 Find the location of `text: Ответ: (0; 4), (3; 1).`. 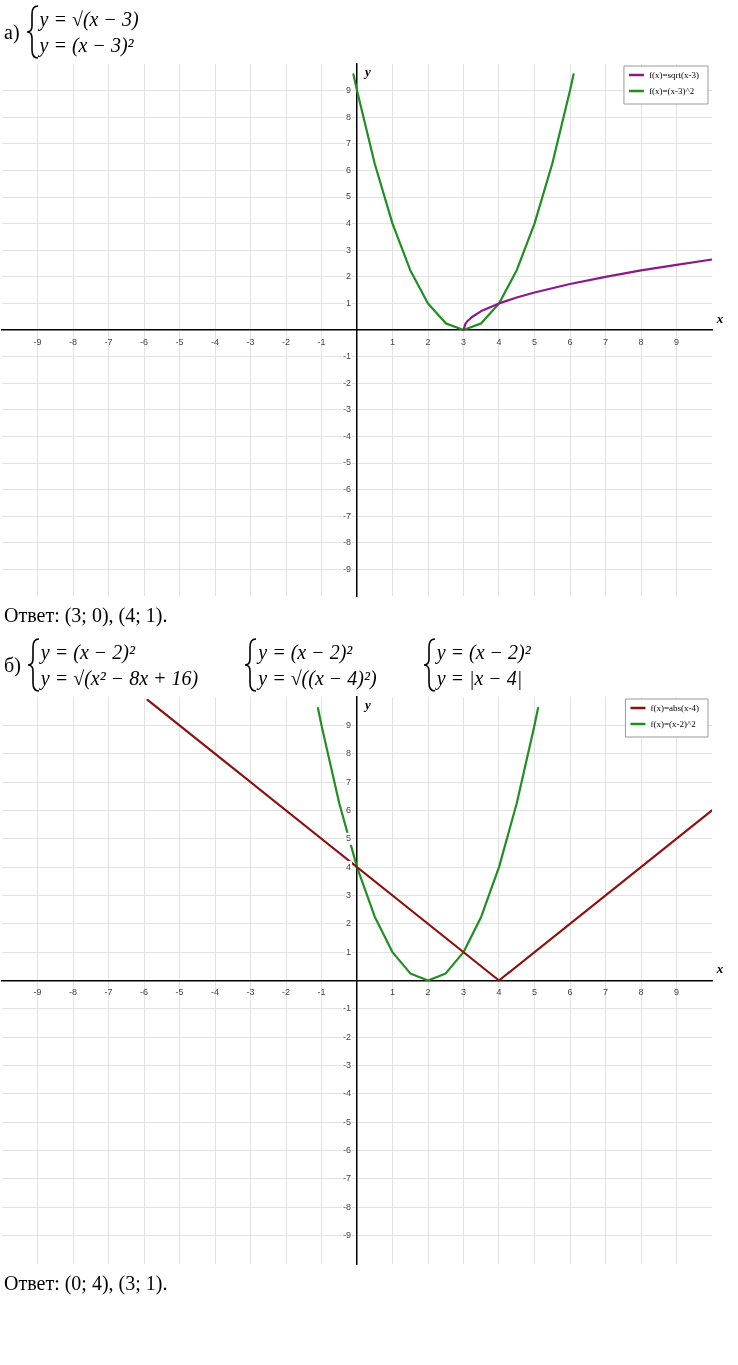

text: Ответ: (0; 4), (3; 1). is located at coordinates (86, 1284).